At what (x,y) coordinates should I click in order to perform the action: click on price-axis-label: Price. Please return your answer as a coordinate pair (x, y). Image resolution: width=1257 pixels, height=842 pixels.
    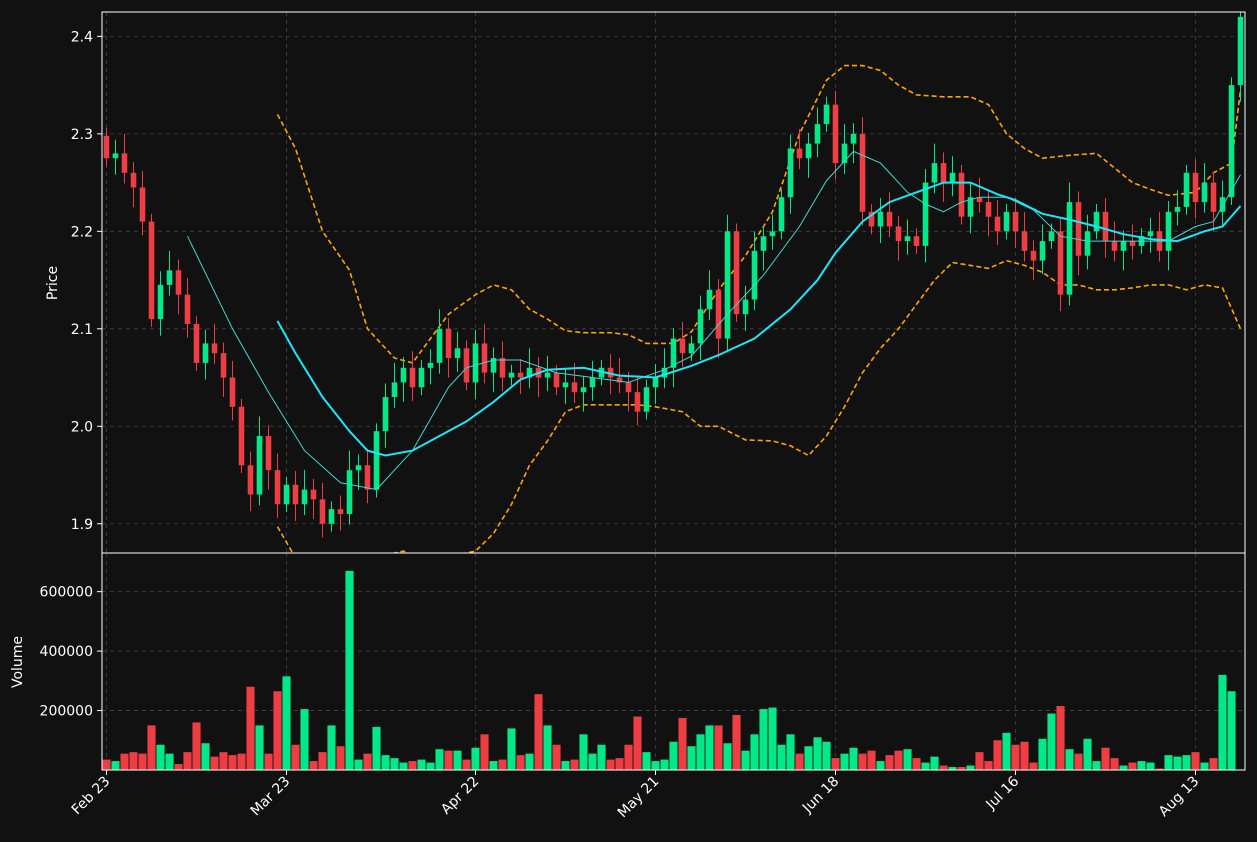
    Looking at the image, I should click on (53, 283).